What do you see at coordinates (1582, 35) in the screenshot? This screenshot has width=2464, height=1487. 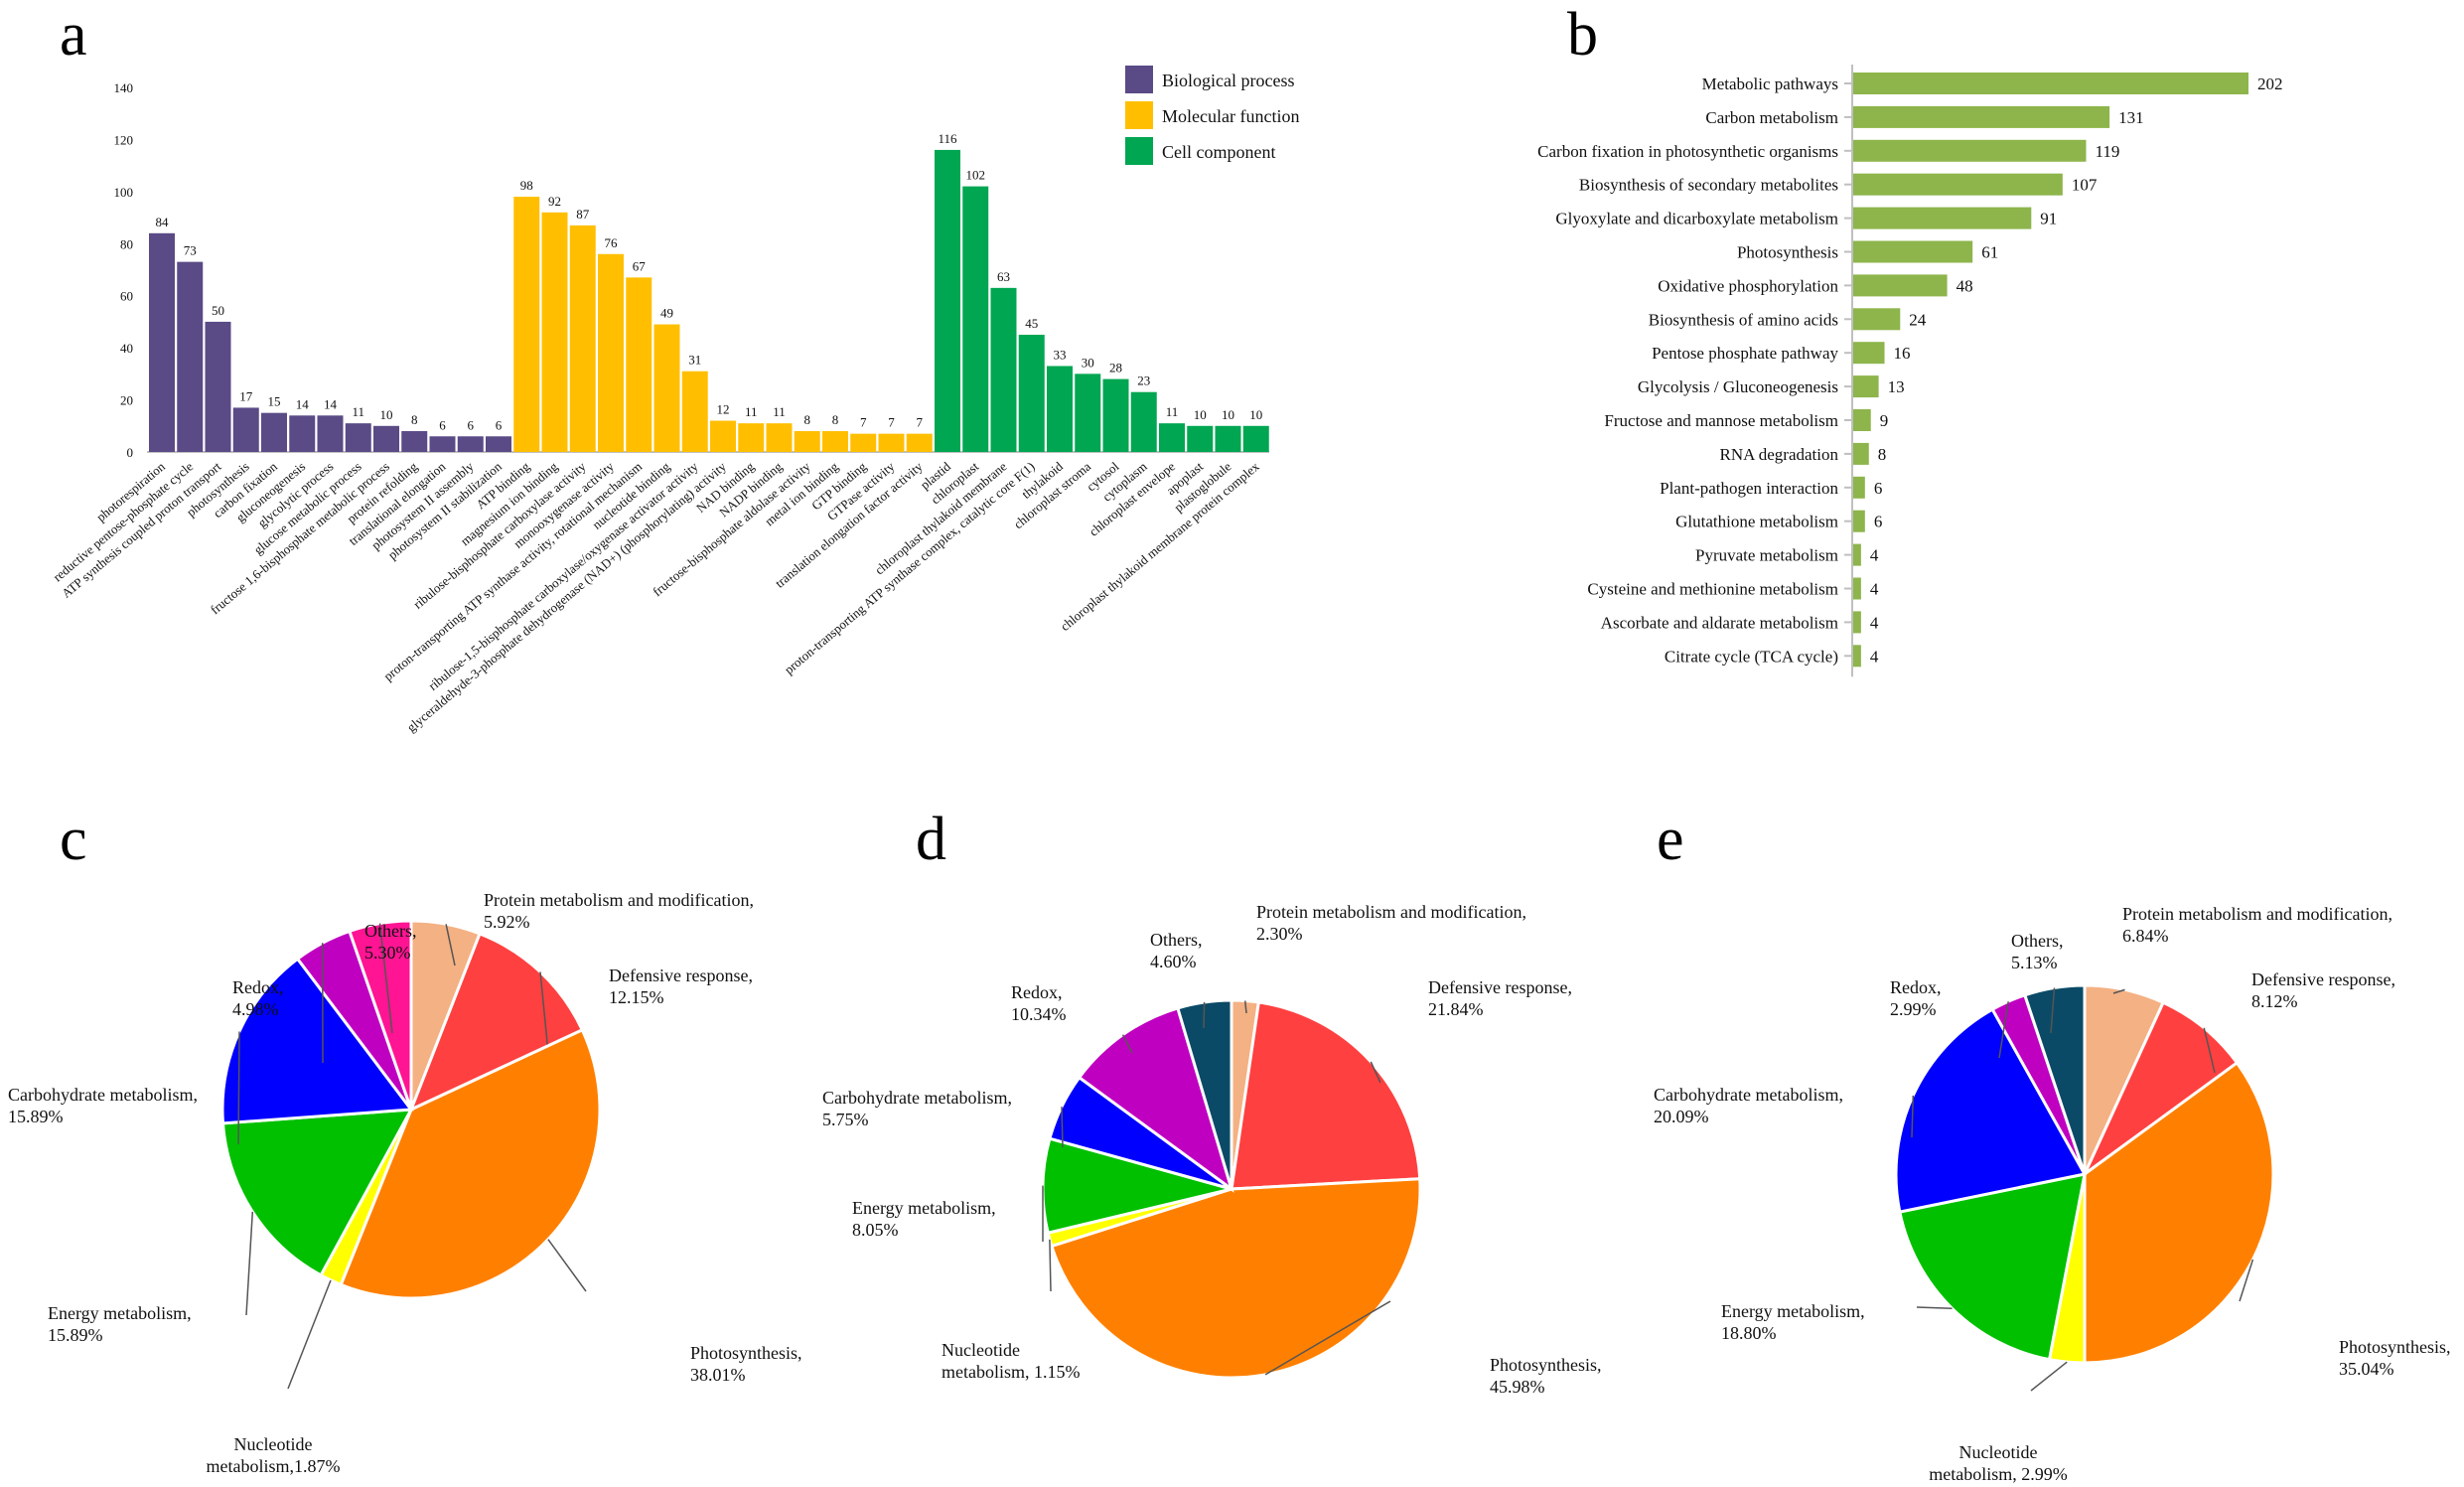 I see `panel-letter-b: b` at bounding box center [1582, 35].